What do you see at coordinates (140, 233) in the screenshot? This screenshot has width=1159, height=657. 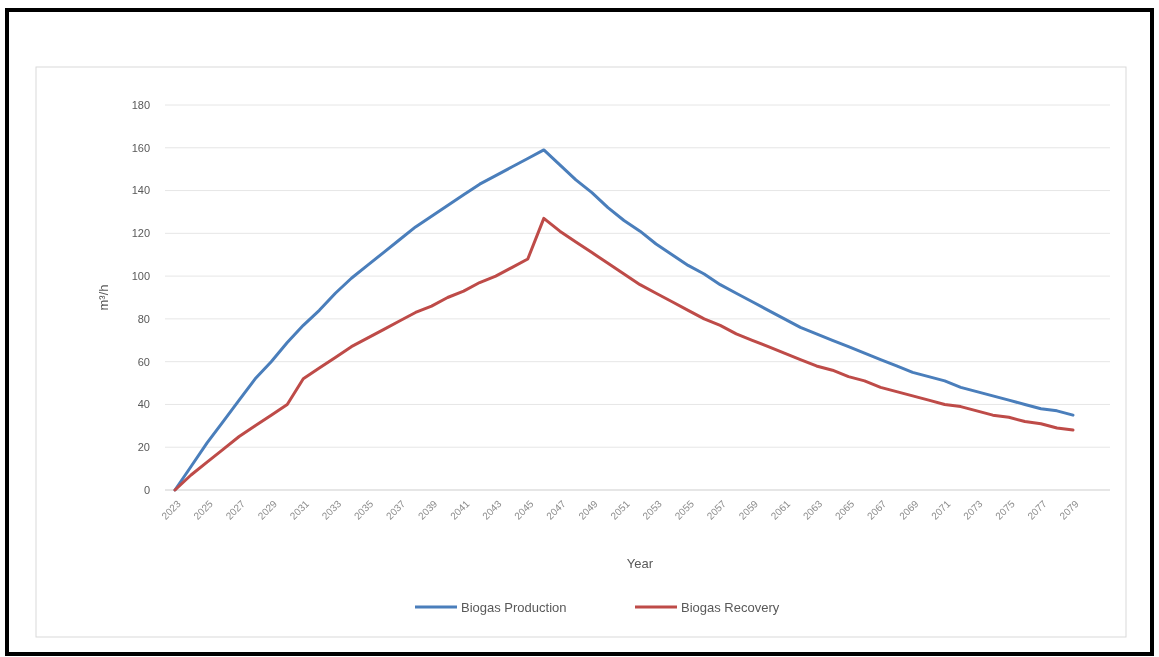 I see `y-tick-label: 120` at bounding box center [140, 233].